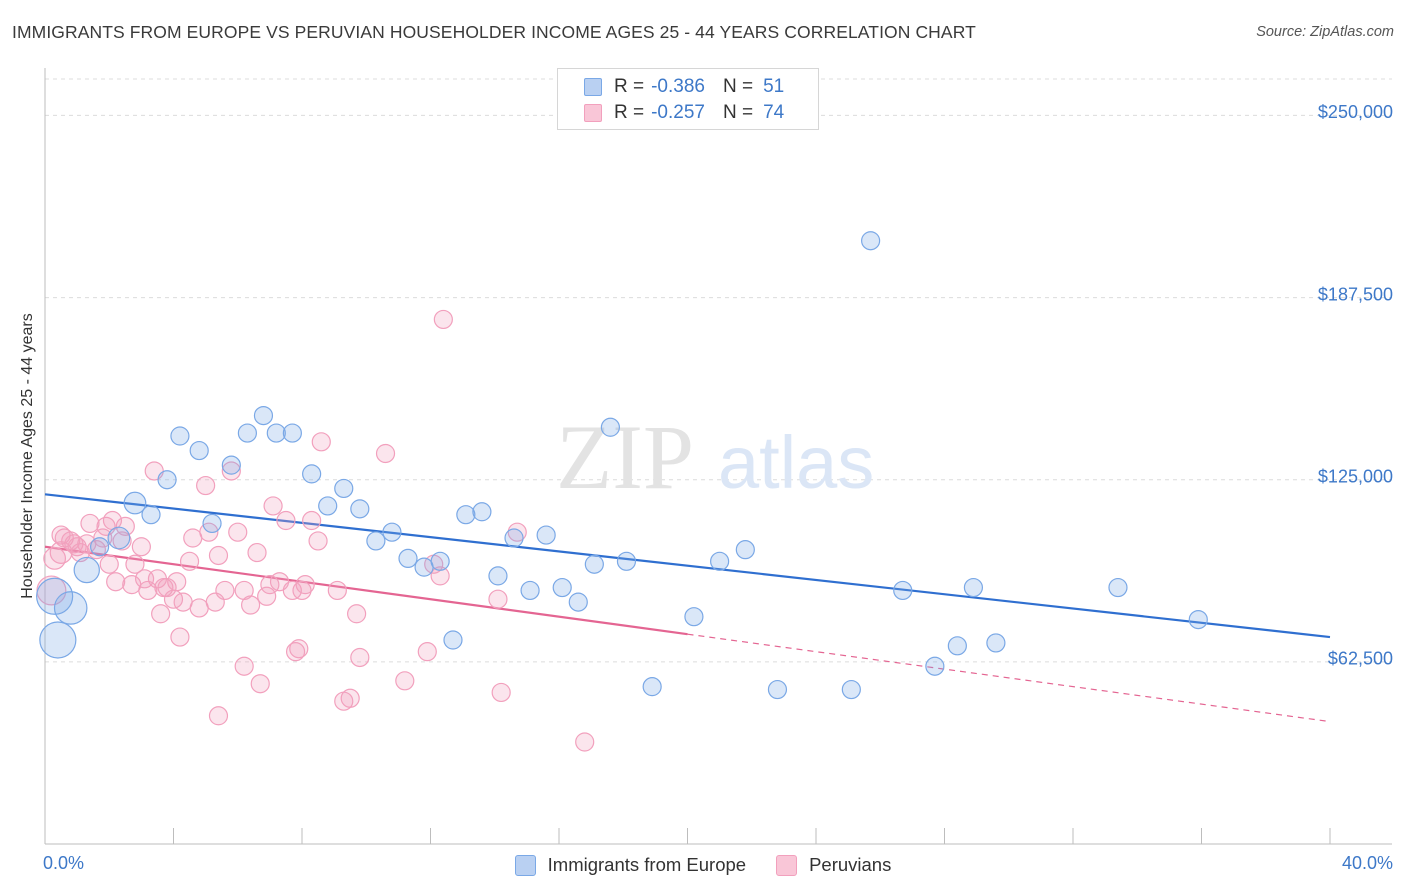 The width and height of the screenshot is (1406, 892). Describe the element at coordinates (629, 86) in the screenshot. I see `europe-r-label: R =` at that location.